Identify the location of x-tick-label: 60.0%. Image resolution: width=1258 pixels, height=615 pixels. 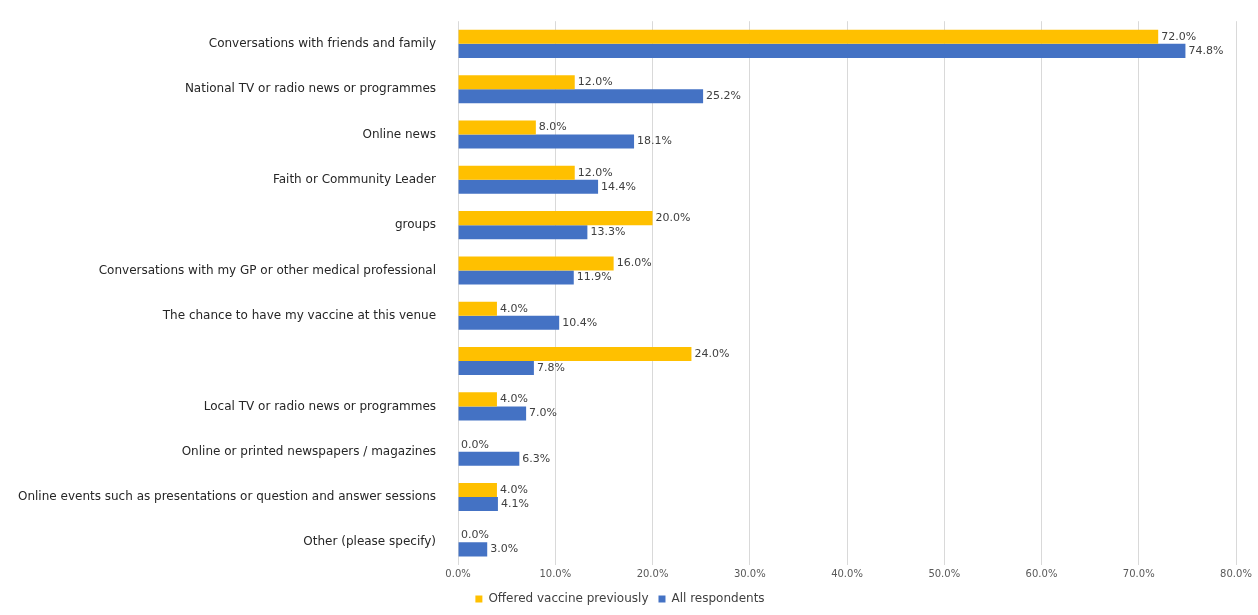
(1041, 573).